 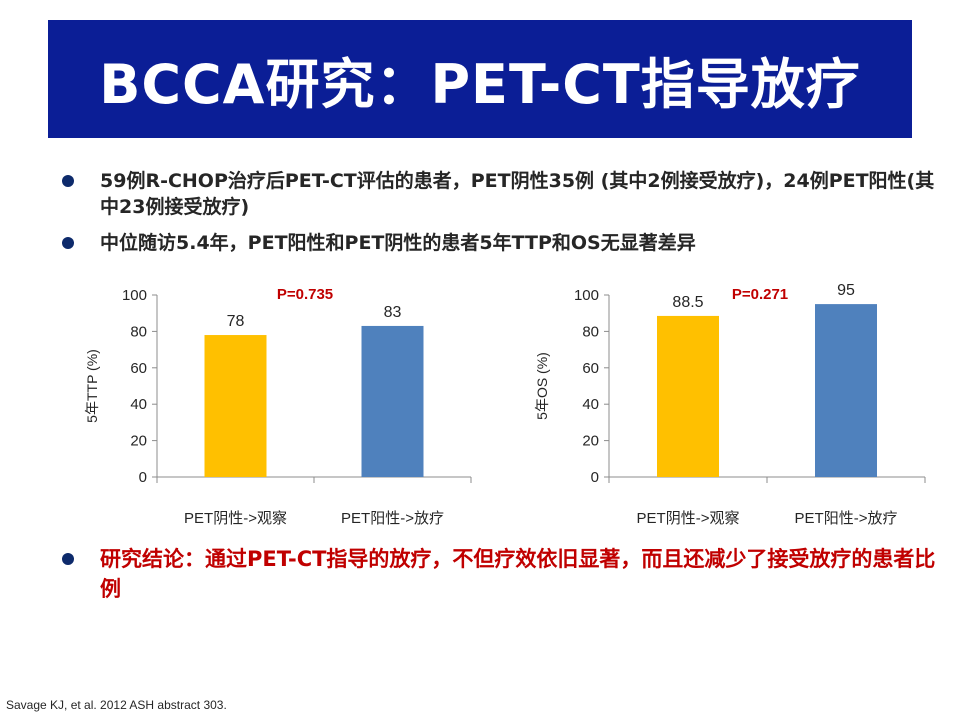 I want to click on citation: Savage KJ, et al. 2012 ASH abstract 303., so click(x=116, y=705).